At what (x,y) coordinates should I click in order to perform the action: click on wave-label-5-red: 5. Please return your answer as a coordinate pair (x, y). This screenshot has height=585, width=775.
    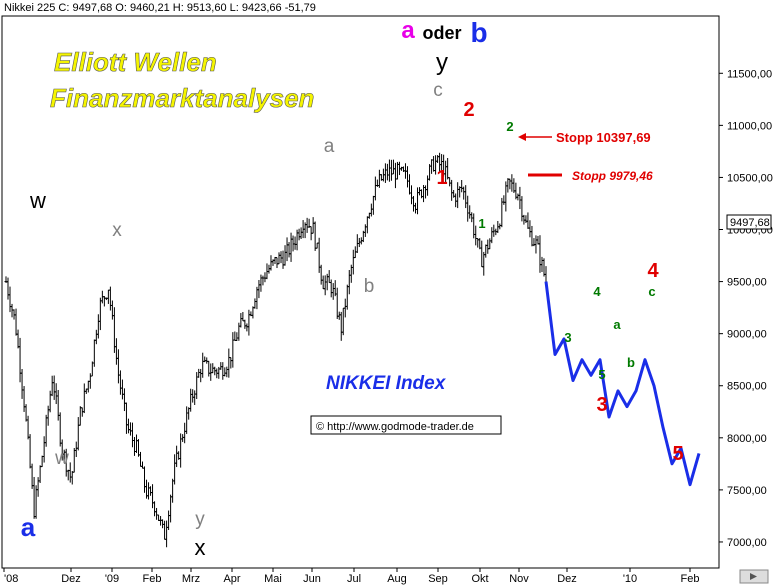
    Looking at the image, I should click on (677, 454).